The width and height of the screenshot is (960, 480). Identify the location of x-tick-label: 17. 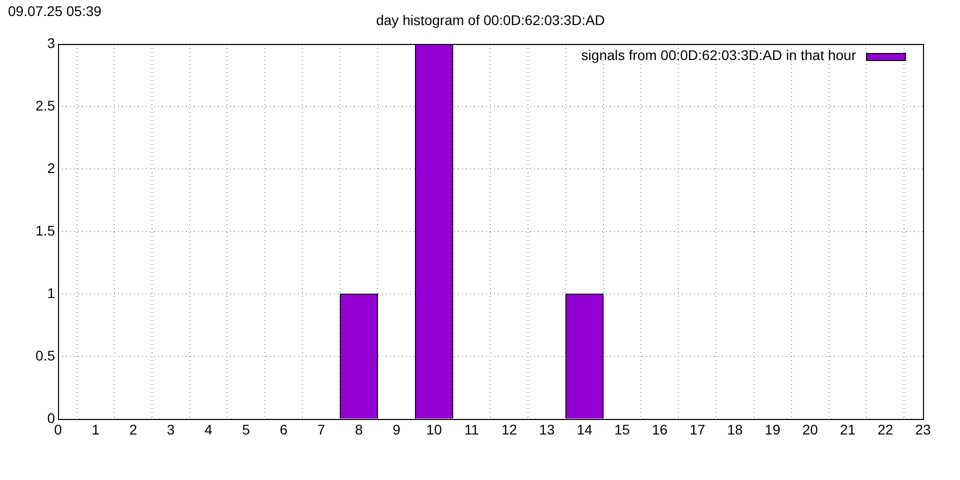
(698, 429).